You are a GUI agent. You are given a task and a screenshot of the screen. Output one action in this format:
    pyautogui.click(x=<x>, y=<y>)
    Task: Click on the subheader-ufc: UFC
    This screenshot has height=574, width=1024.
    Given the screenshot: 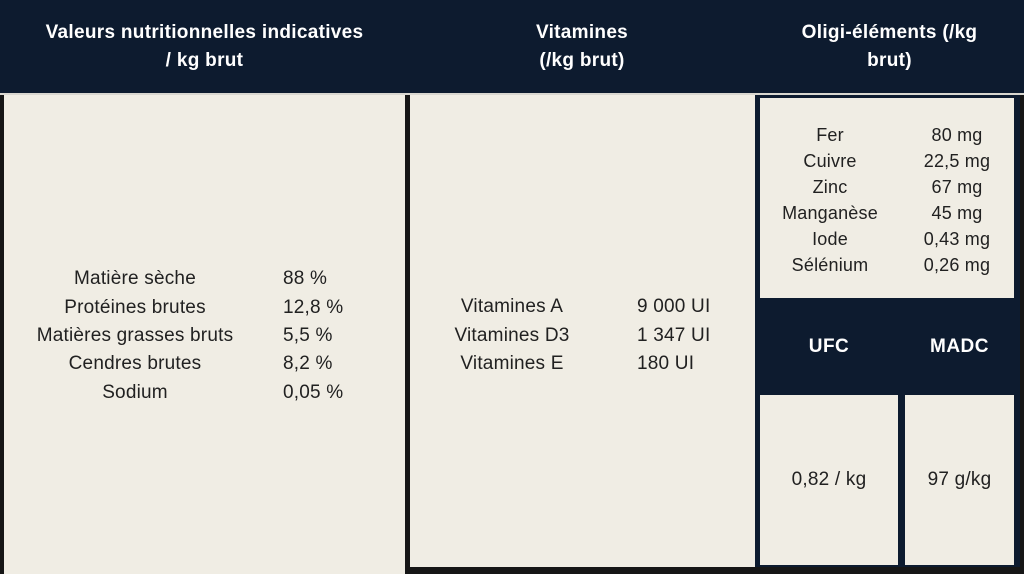 What is the action you would take?
    pyautogui.click(x=829, y=346)
    